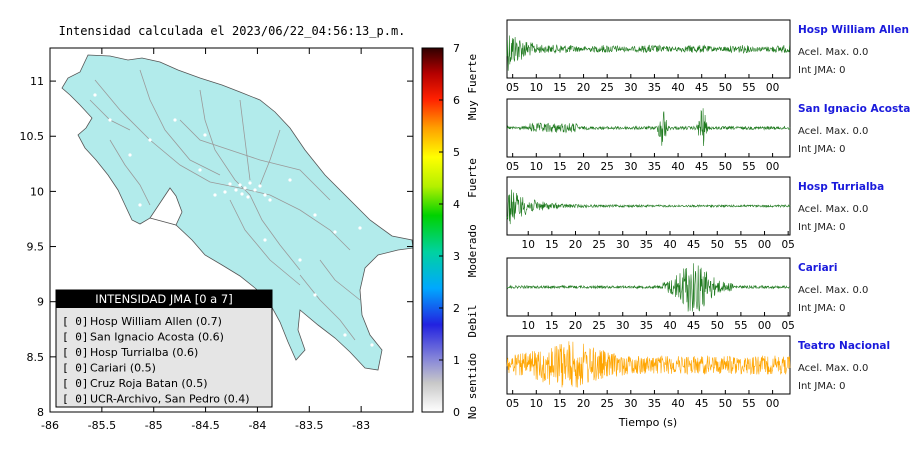  Describe the element at coordinates (647, 422) in the screenshot. I see `time-axis-label: Tiempo (s)` at that location.